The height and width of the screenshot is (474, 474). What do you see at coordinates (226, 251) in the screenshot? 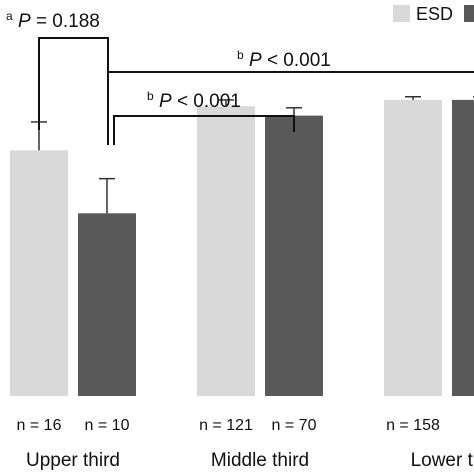
I see `bar-s0-c1` at bounding box center [226, 251].